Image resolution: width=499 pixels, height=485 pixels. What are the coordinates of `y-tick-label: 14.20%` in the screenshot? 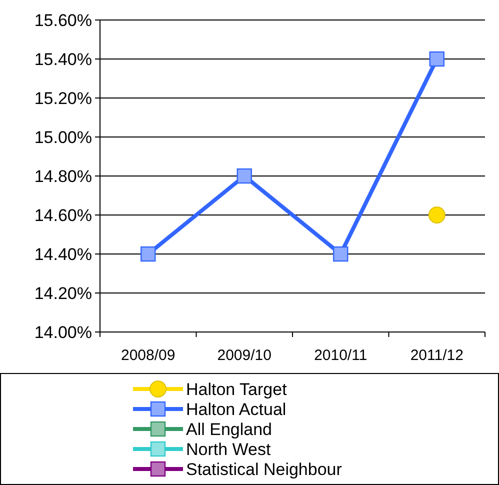 It's located at (63, 293).